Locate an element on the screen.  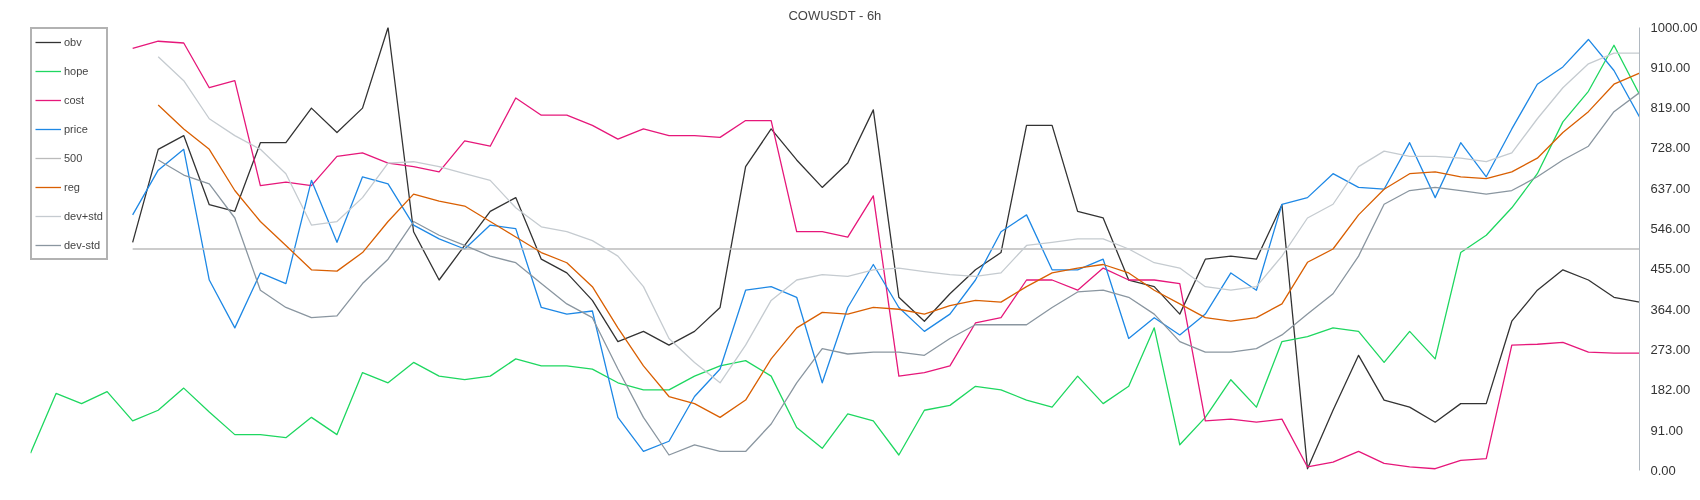
legend-label: dev+std is located at coordinates (83, 216).